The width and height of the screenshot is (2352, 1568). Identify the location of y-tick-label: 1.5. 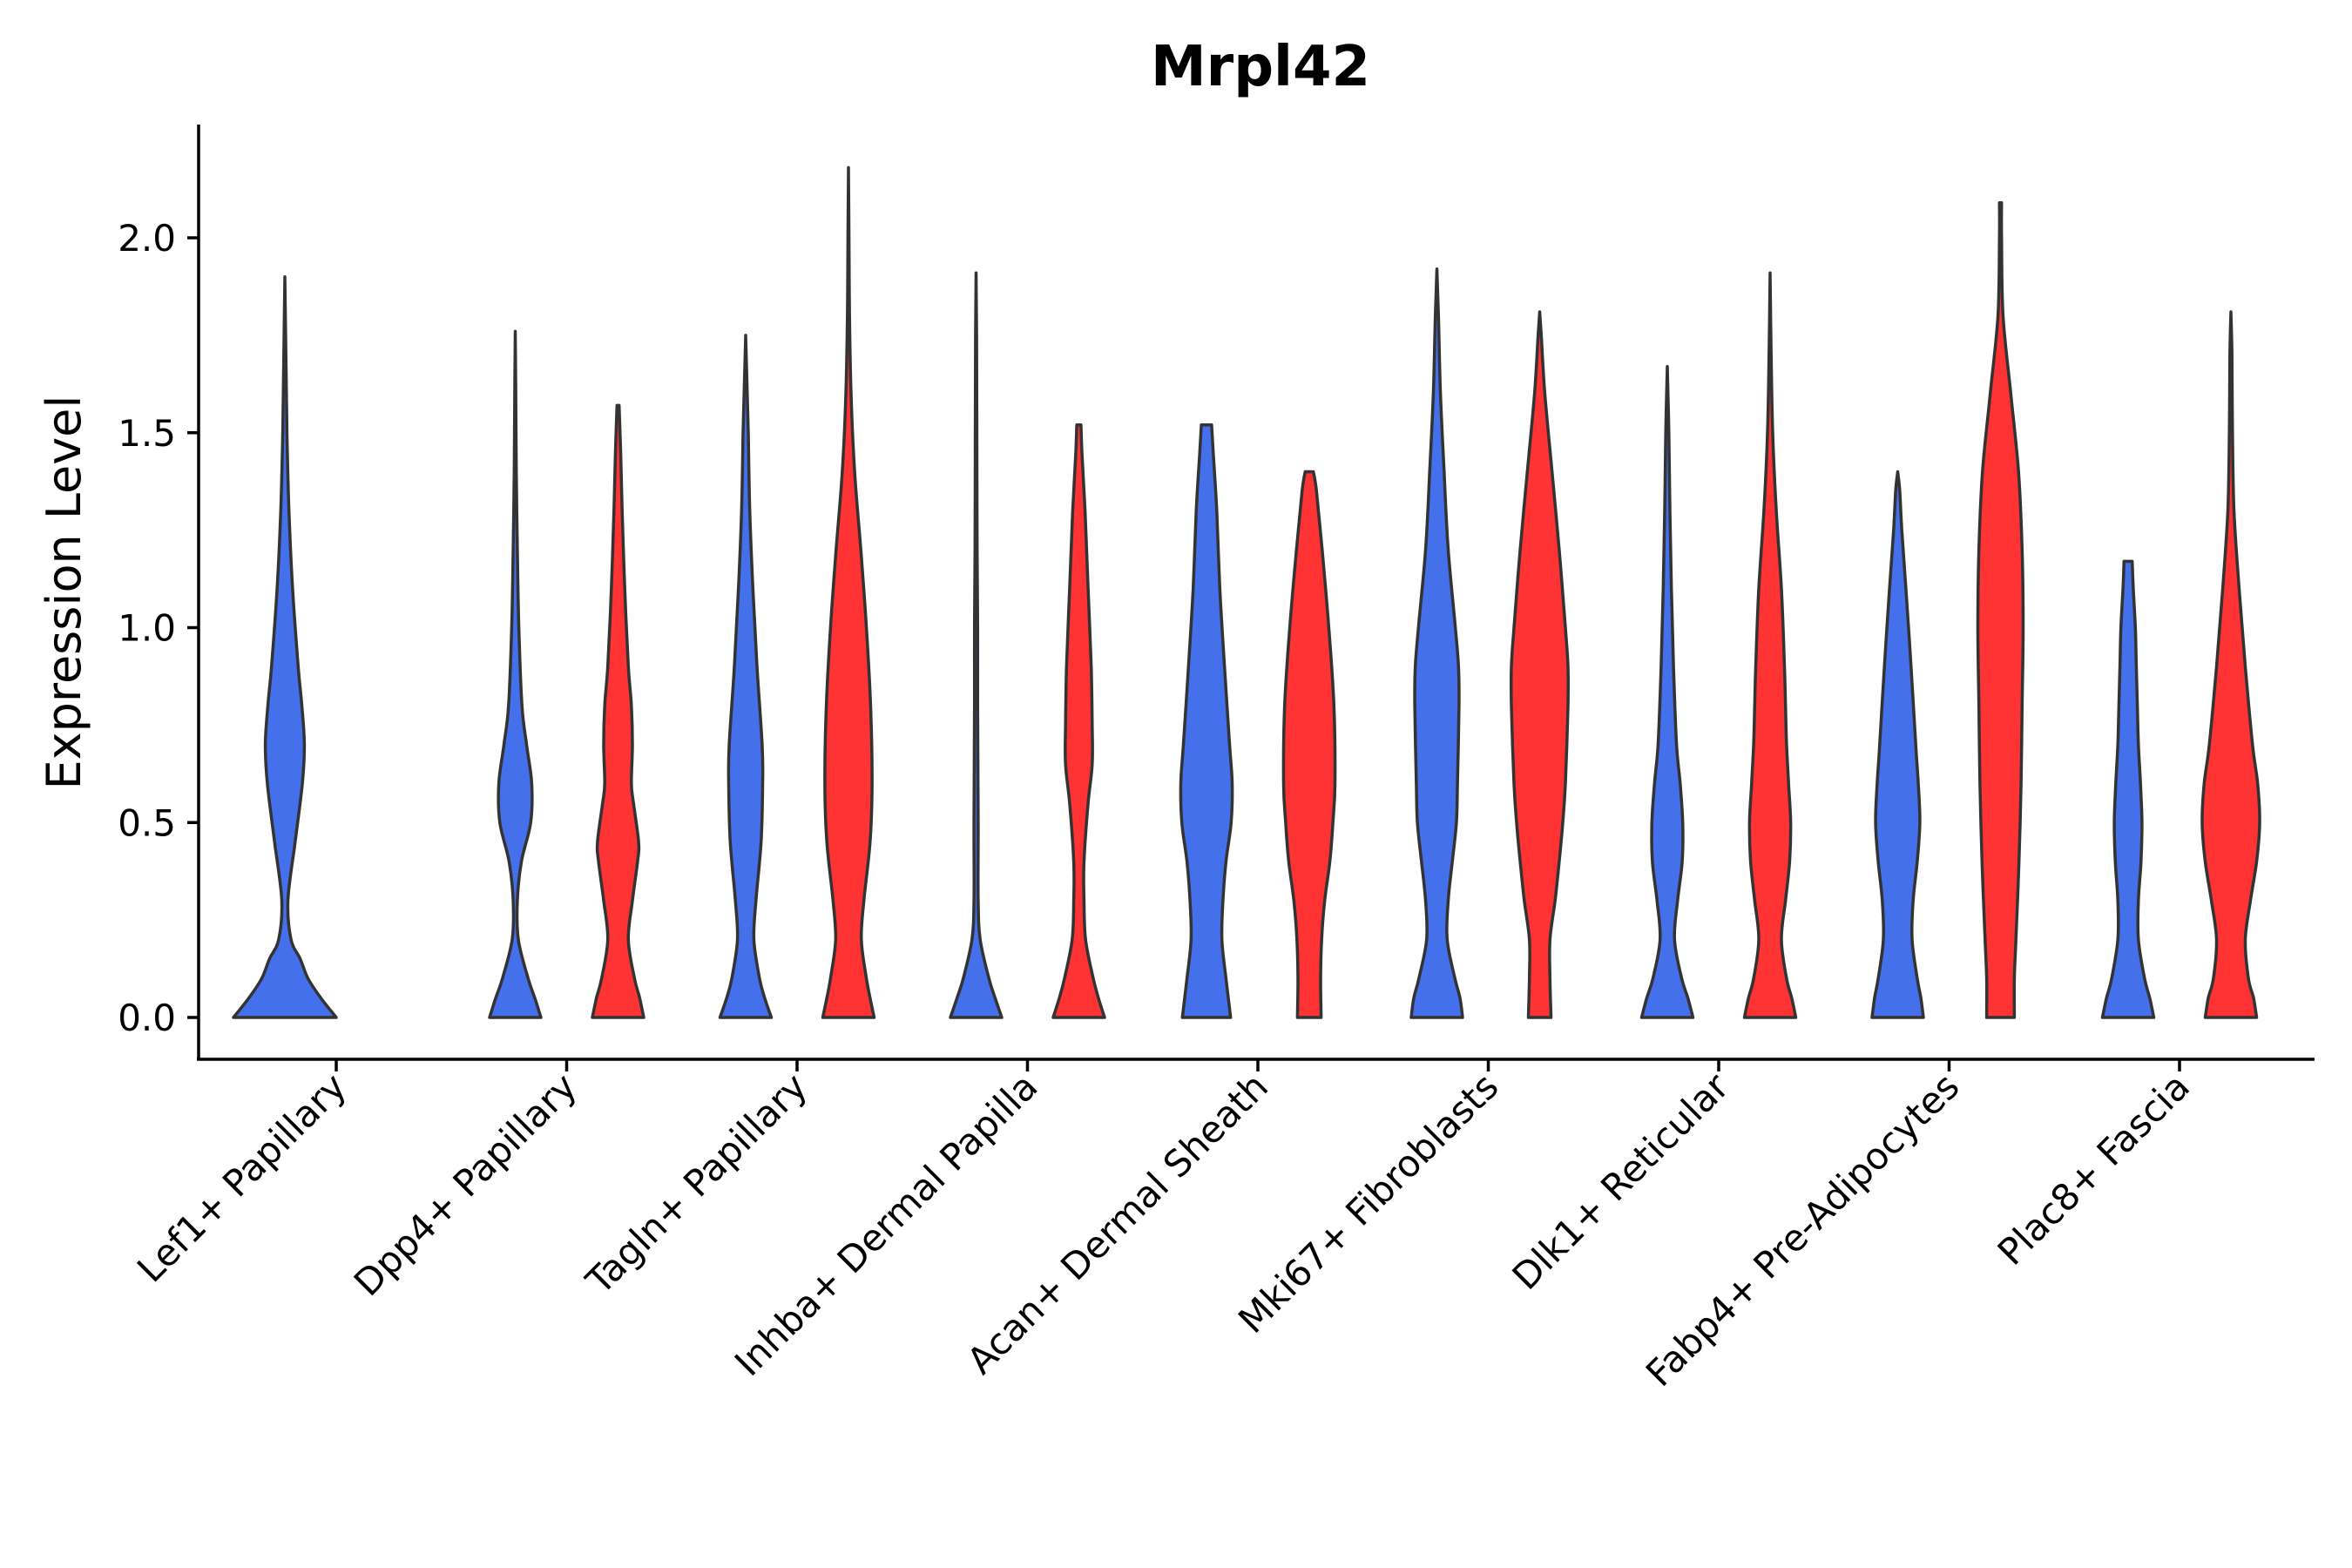
(147, 433).